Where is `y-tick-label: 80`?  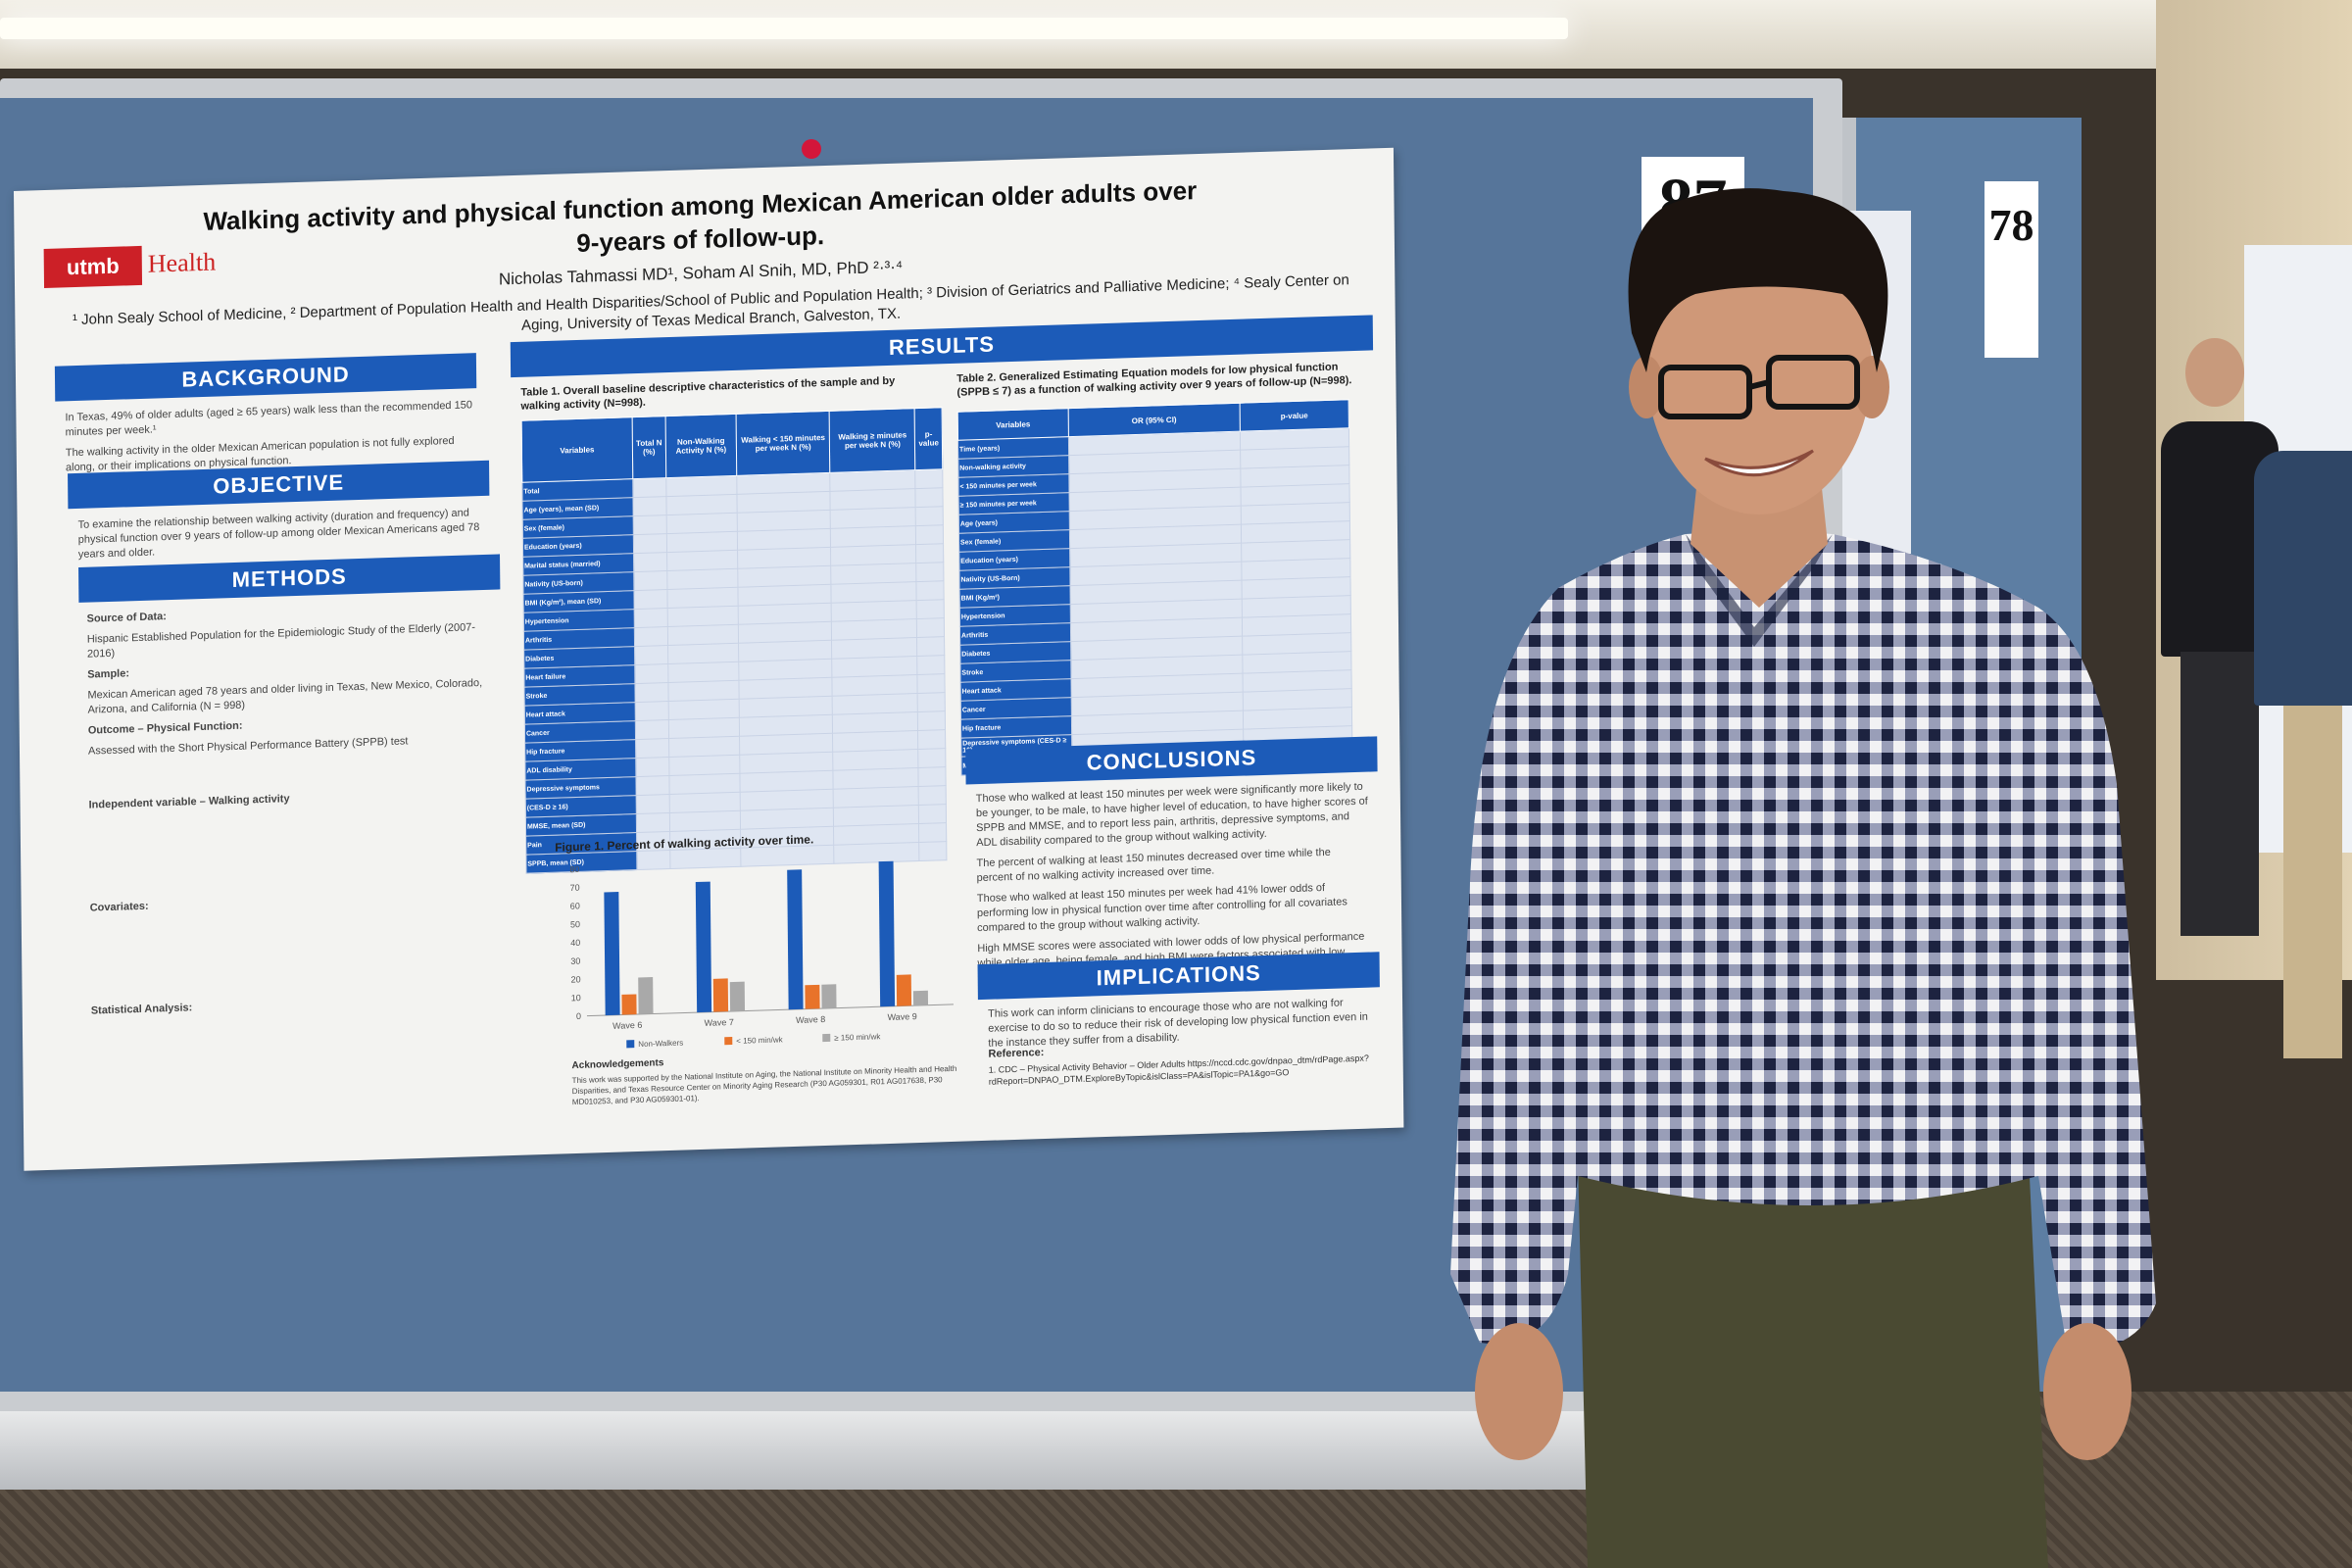
y-tick-label: 80 is located at coordinates (574, 869).